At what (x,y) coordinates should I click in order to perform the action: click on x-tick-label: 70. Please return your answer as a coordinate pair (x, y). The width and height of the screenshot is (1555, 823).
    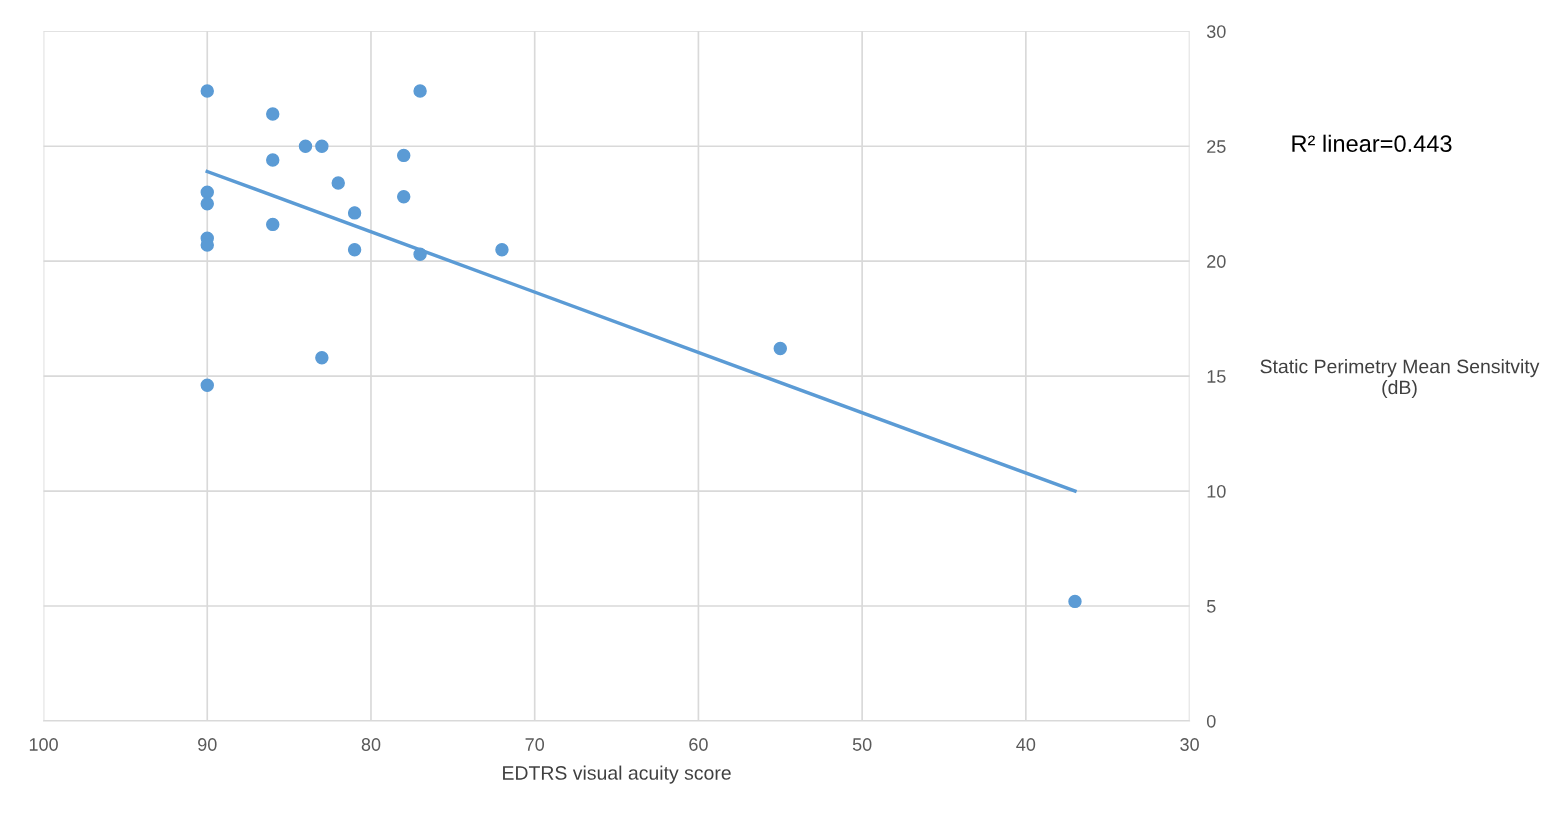
    Looking at the image, I should click on (535, 744).